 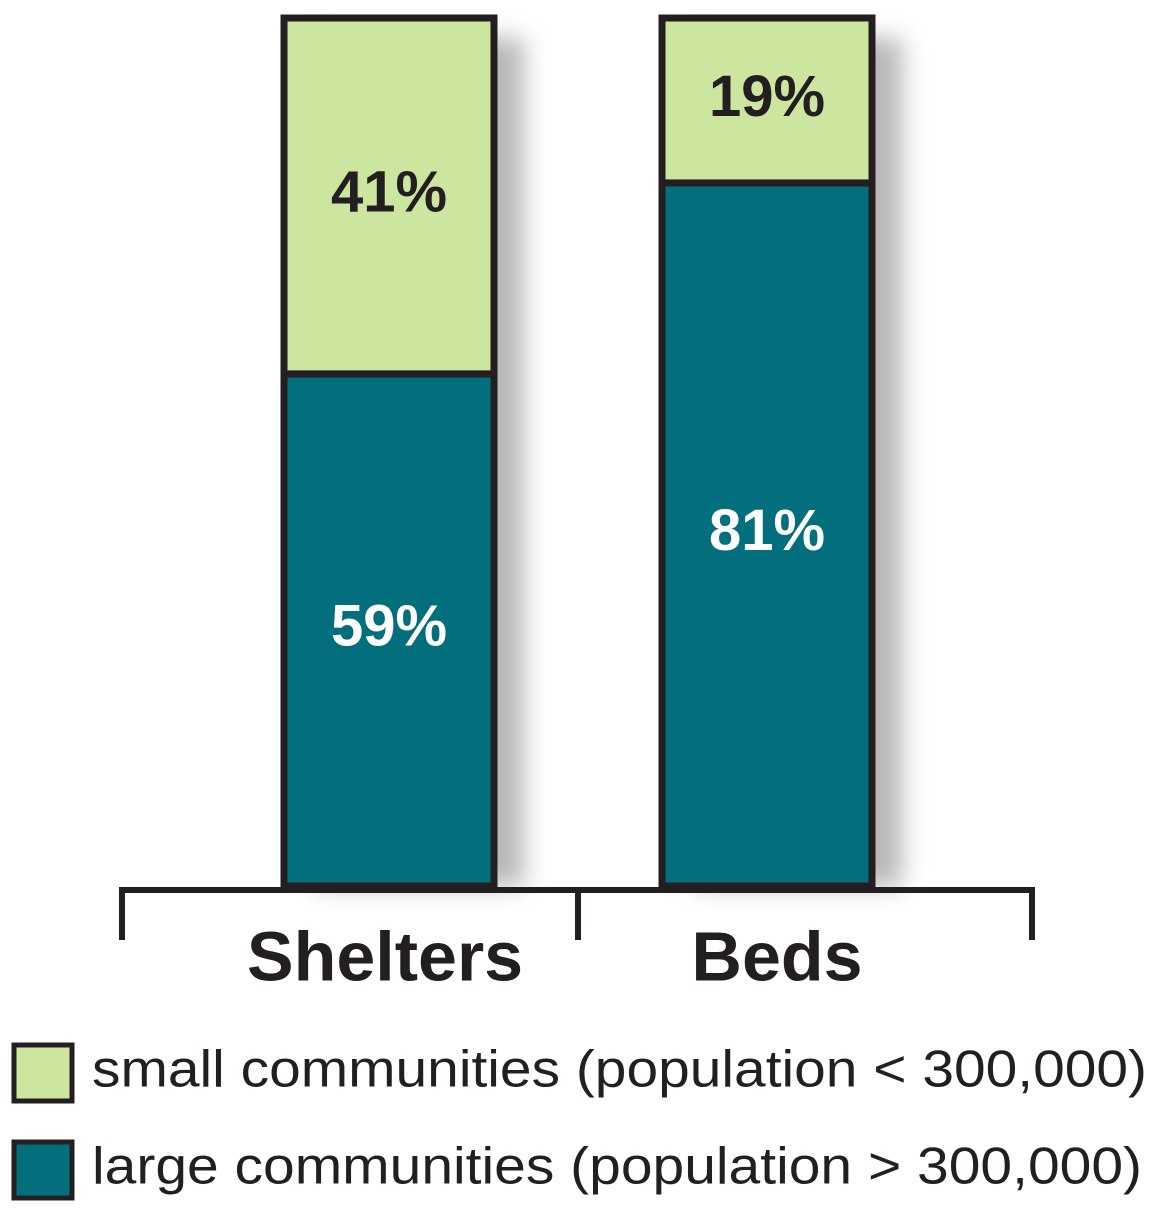 What do you see at coordinates (385, 956) in the screenshot?
I see `x-tick-label: Shelters` at bounding box center [385, 956].